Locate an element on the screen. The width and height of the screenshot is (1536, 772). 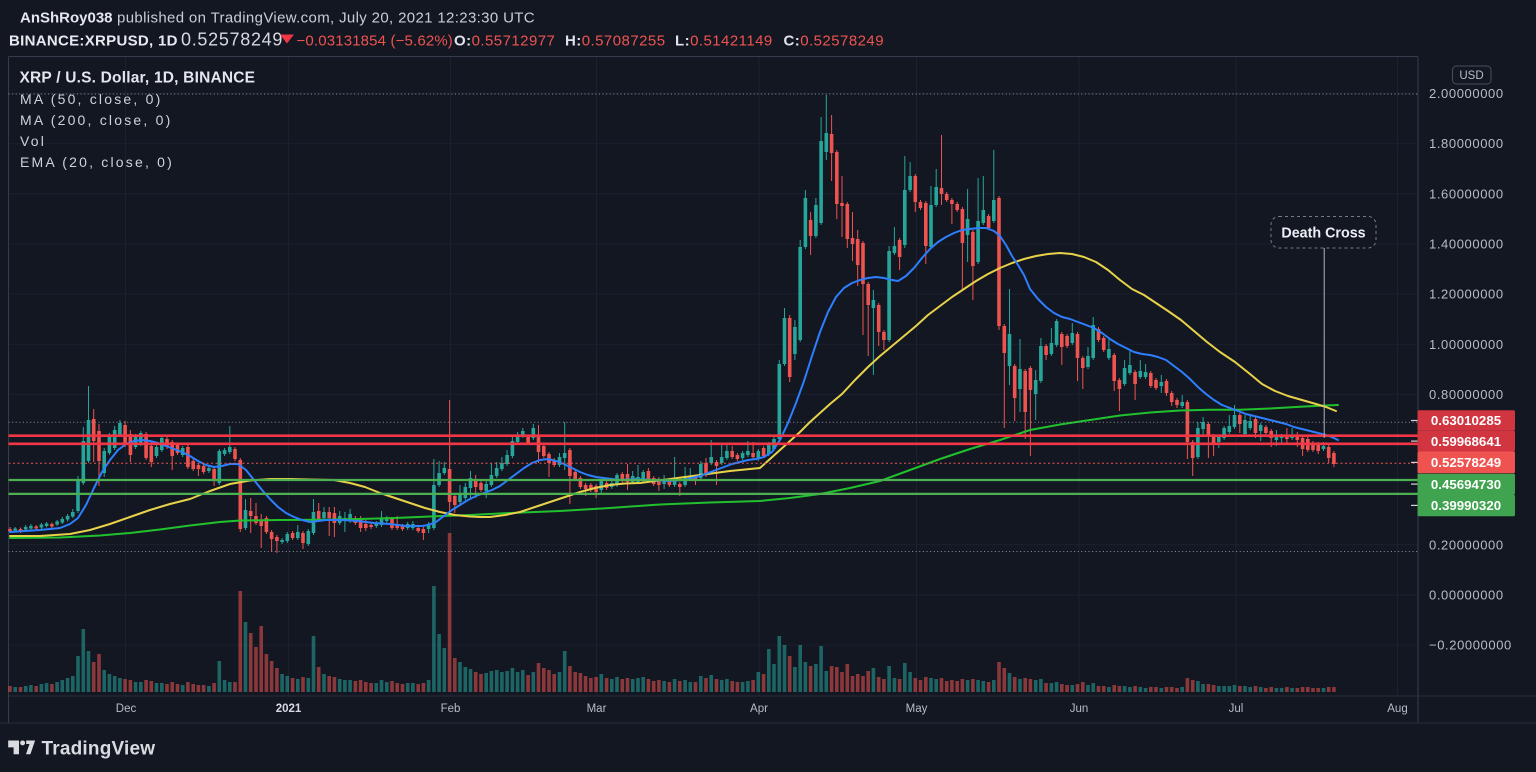
svg-text: 0.39990320 is located at coordinates (1466, 505).